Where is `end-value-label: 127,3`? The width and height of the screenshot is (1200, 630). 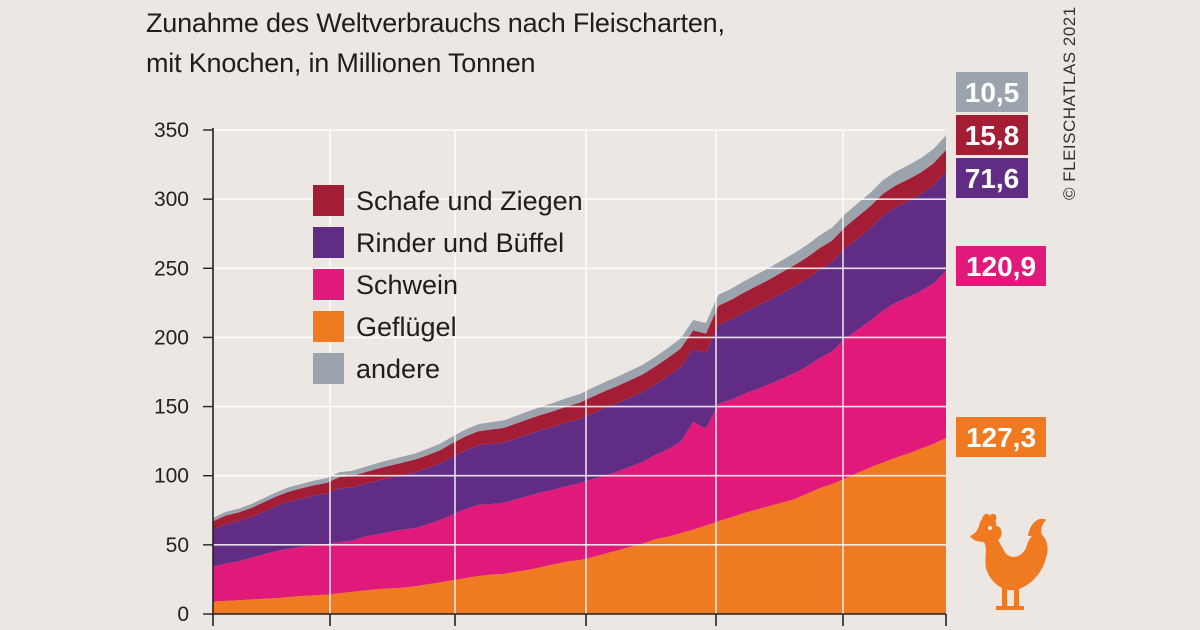
end-value-label: 127,3 is located at coordinates (1001, 437).